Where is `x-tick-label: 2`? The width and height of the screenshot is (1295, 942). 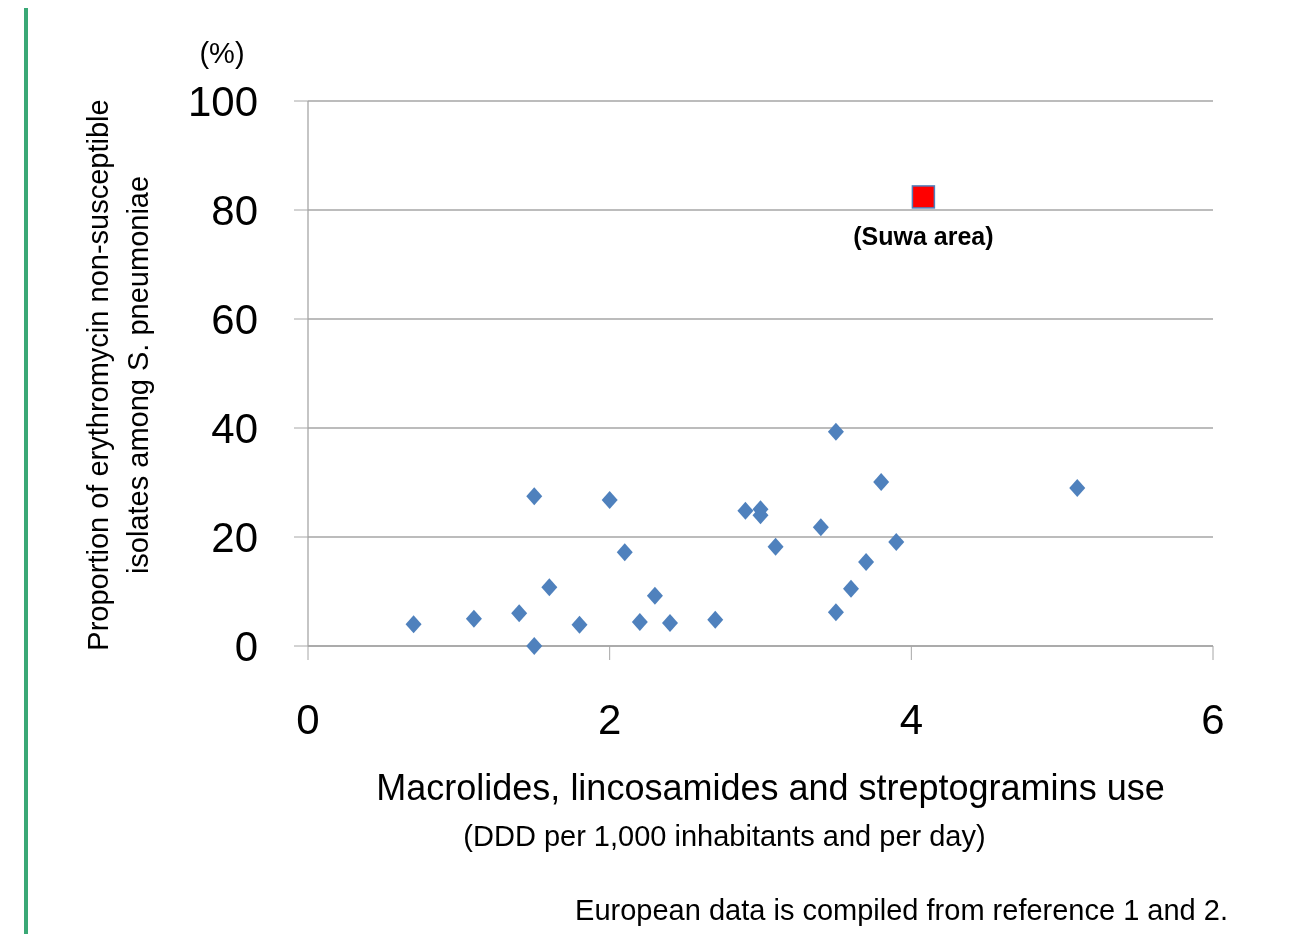 x-tick-label: 2 is located at coordinates (609, 719).